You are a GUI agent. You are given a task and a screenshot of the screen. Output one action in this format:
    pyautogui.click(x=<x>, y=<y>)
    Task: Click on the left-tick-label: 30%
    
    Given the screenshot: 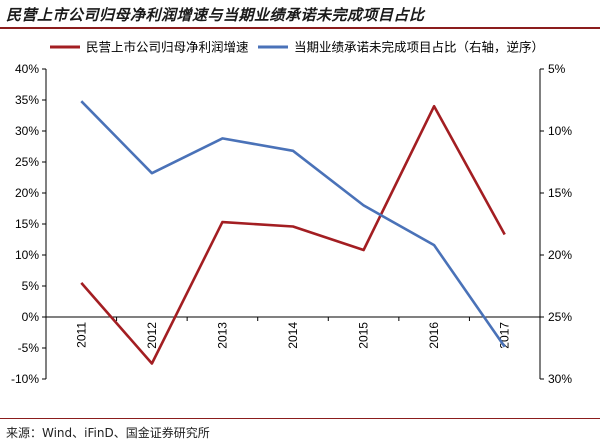 What is the action you would take?
    pyautogui.click(x=27, y=131)
    